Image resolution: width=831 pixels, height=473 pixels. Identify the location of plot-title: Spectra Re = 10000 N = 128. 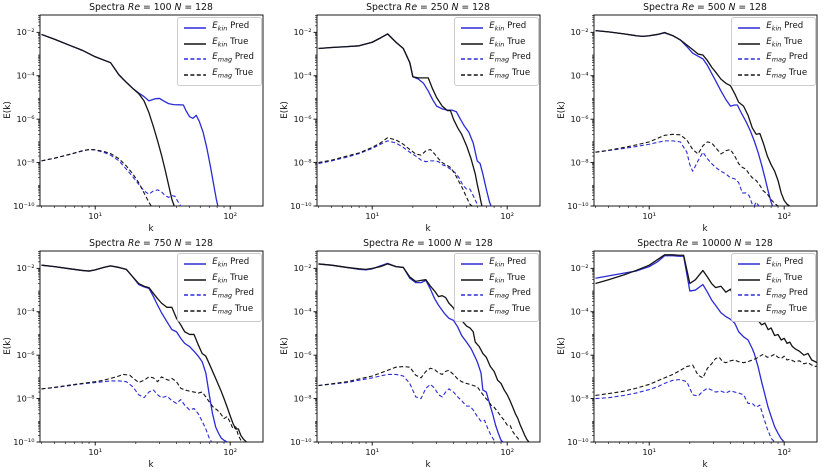
(705, 243).